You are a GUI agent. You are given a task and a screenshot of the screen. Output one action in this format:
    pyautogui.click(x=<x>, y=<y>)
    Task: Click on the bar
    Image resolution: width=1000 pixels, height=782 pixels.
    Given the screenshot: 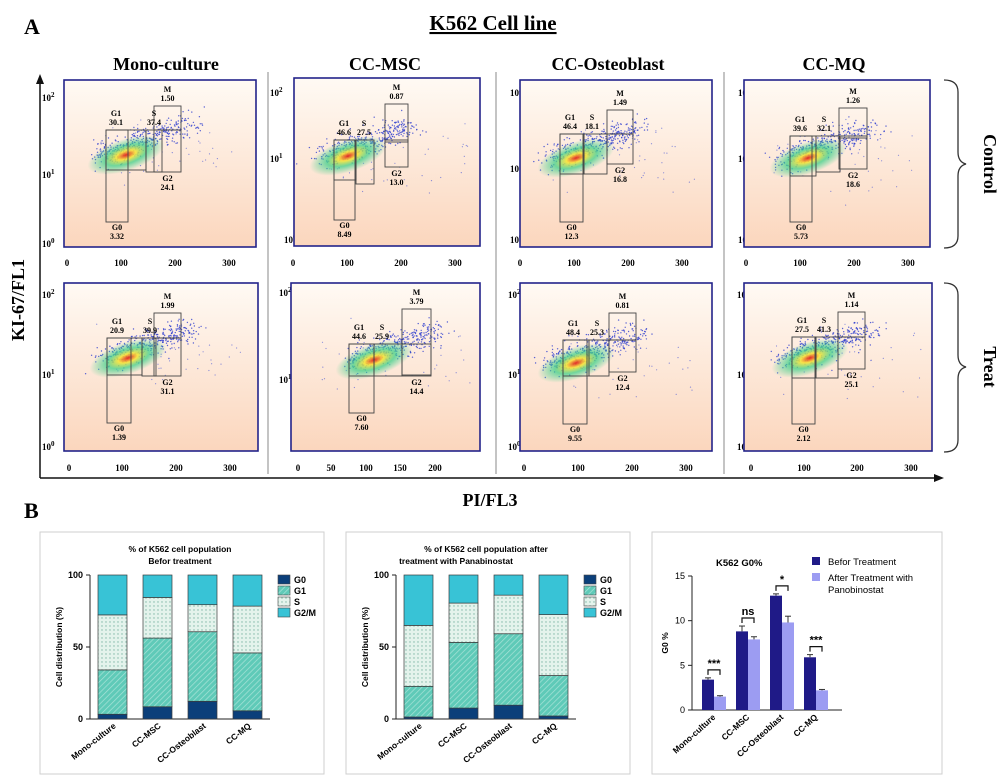 What is the action you would take?
    pyautogui.click(x=776, y=652)
    